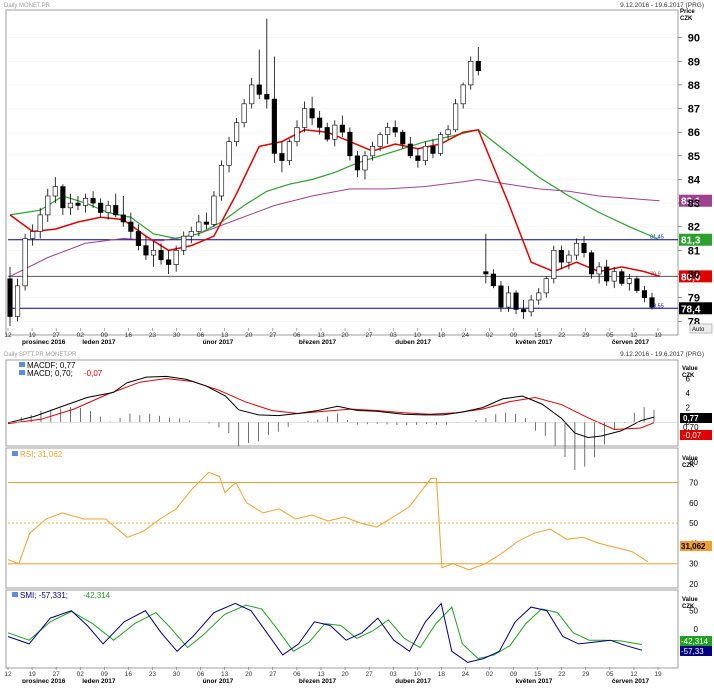 The width and height of the screenshot is (714, 688). I want to click on price-tick-label: 85, so click(694, 157).